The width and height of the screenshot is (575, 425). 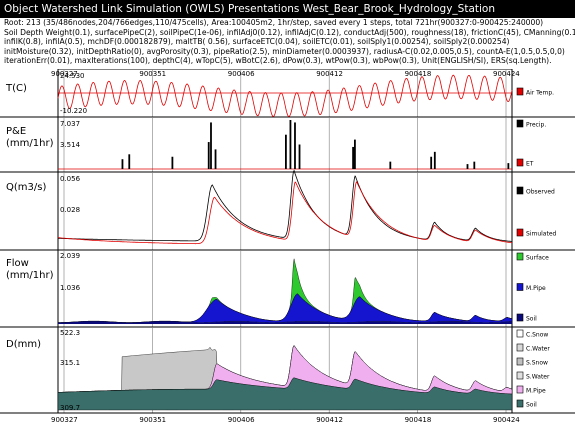 I want to click on y-tick-label: 24.530, so click(x=72, y=76).